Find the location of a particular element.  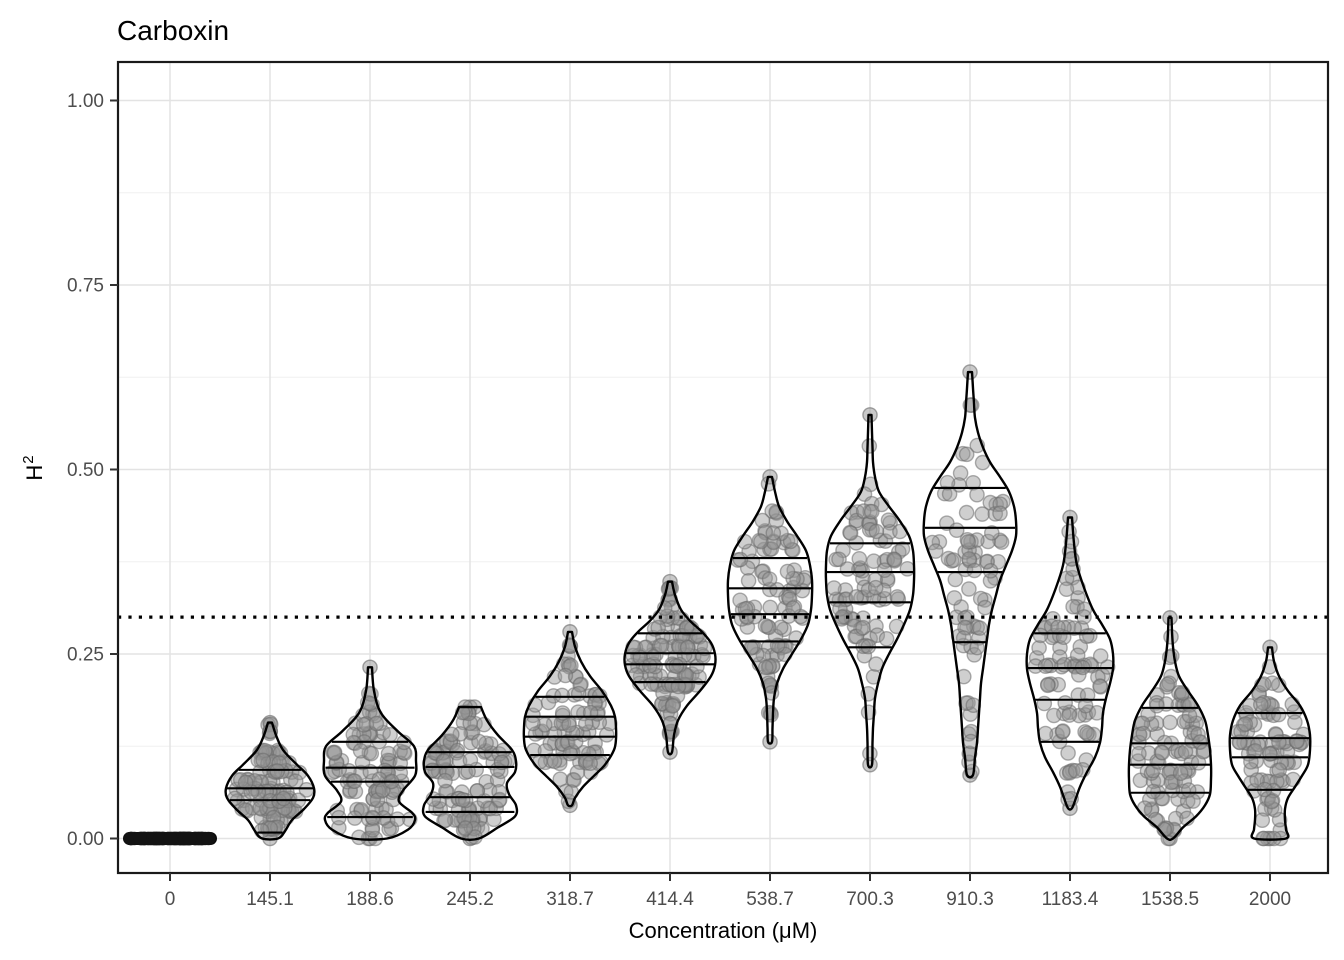

x-tick-label: 414.4 is located at coordinates (670, 899).